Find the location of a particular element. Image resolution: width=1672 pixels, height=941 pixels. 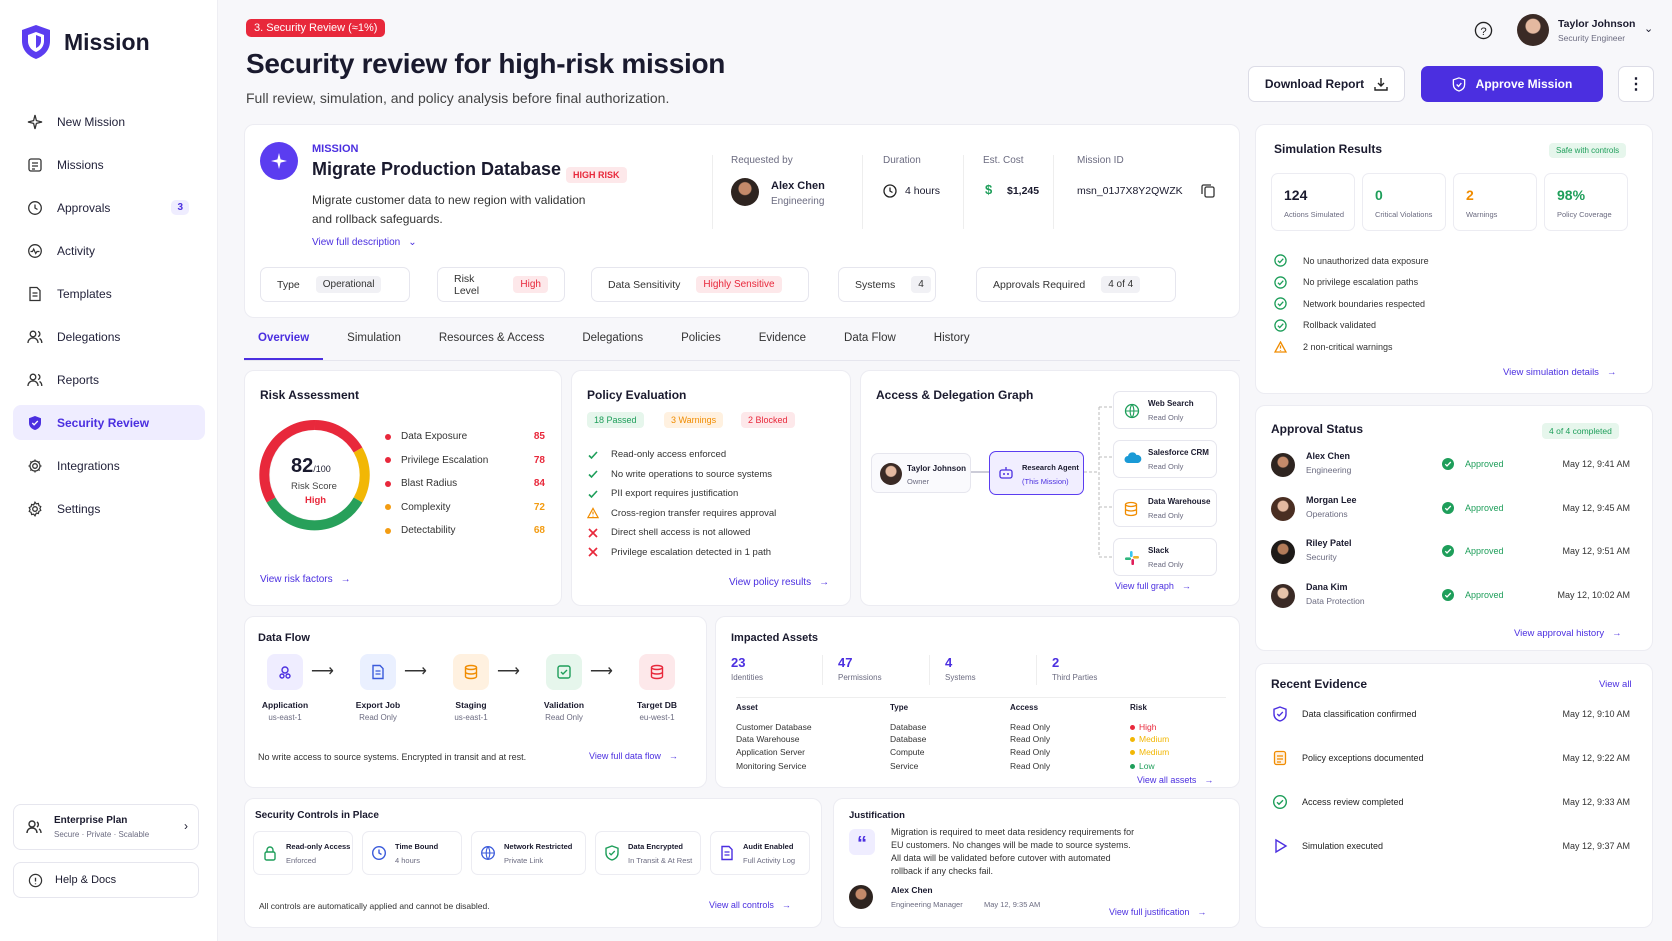

approval-title: Approval Status is located at coordinates (1317, 429).